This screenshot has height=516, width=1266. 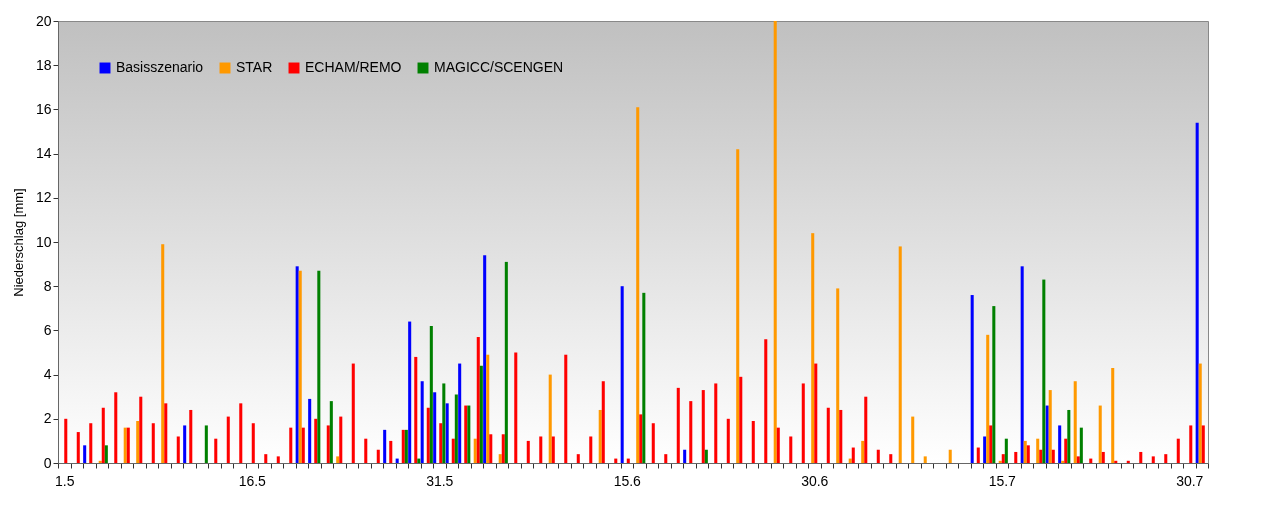 What do you see at coordinates (43, 20) in the screenshot?
I see `y-tick-label: 20` at bounding box center [43, 20].